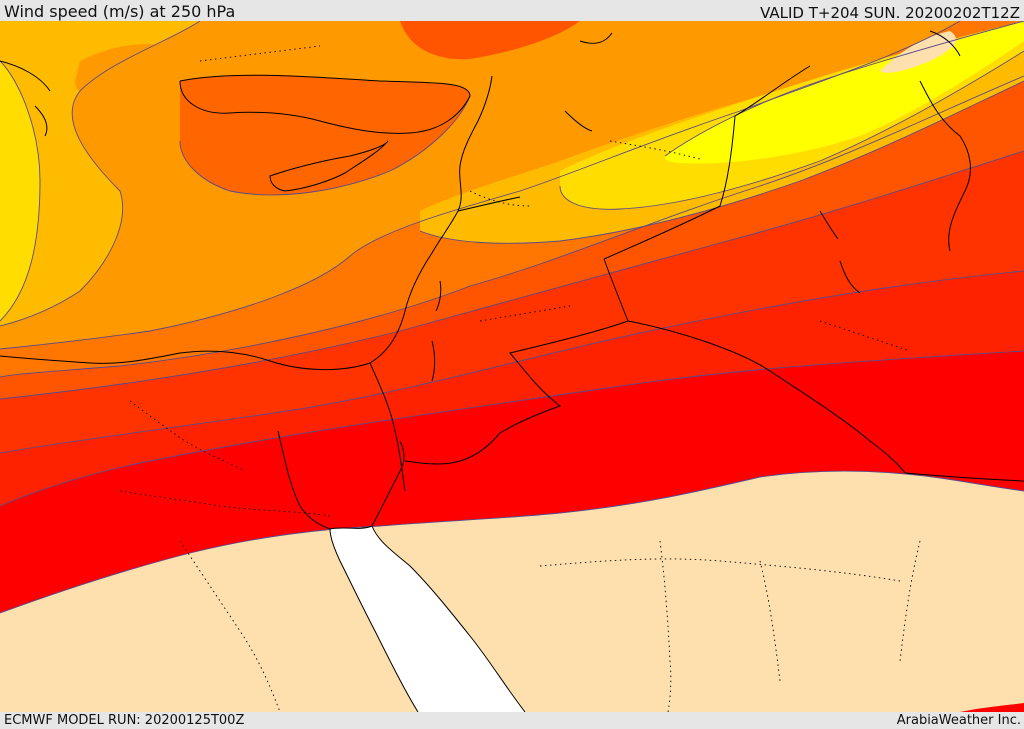  I want to click on band-gold, so click(20, 191).